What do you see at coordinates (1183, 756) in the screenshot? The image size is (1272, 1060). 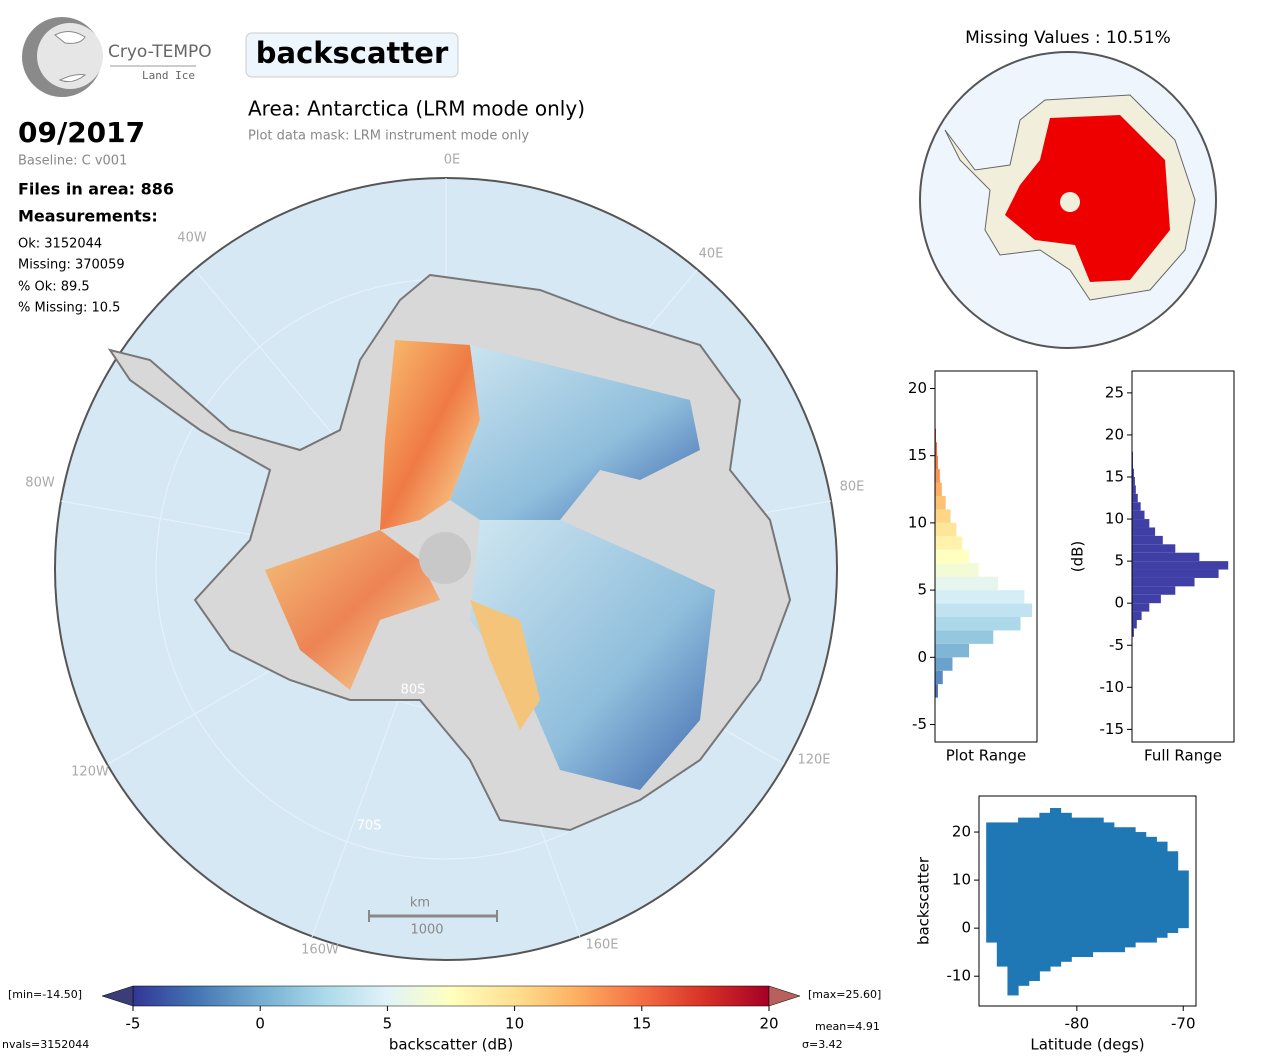 I see `x-axis-label: Full Range` at bounding box center [1183, 756].